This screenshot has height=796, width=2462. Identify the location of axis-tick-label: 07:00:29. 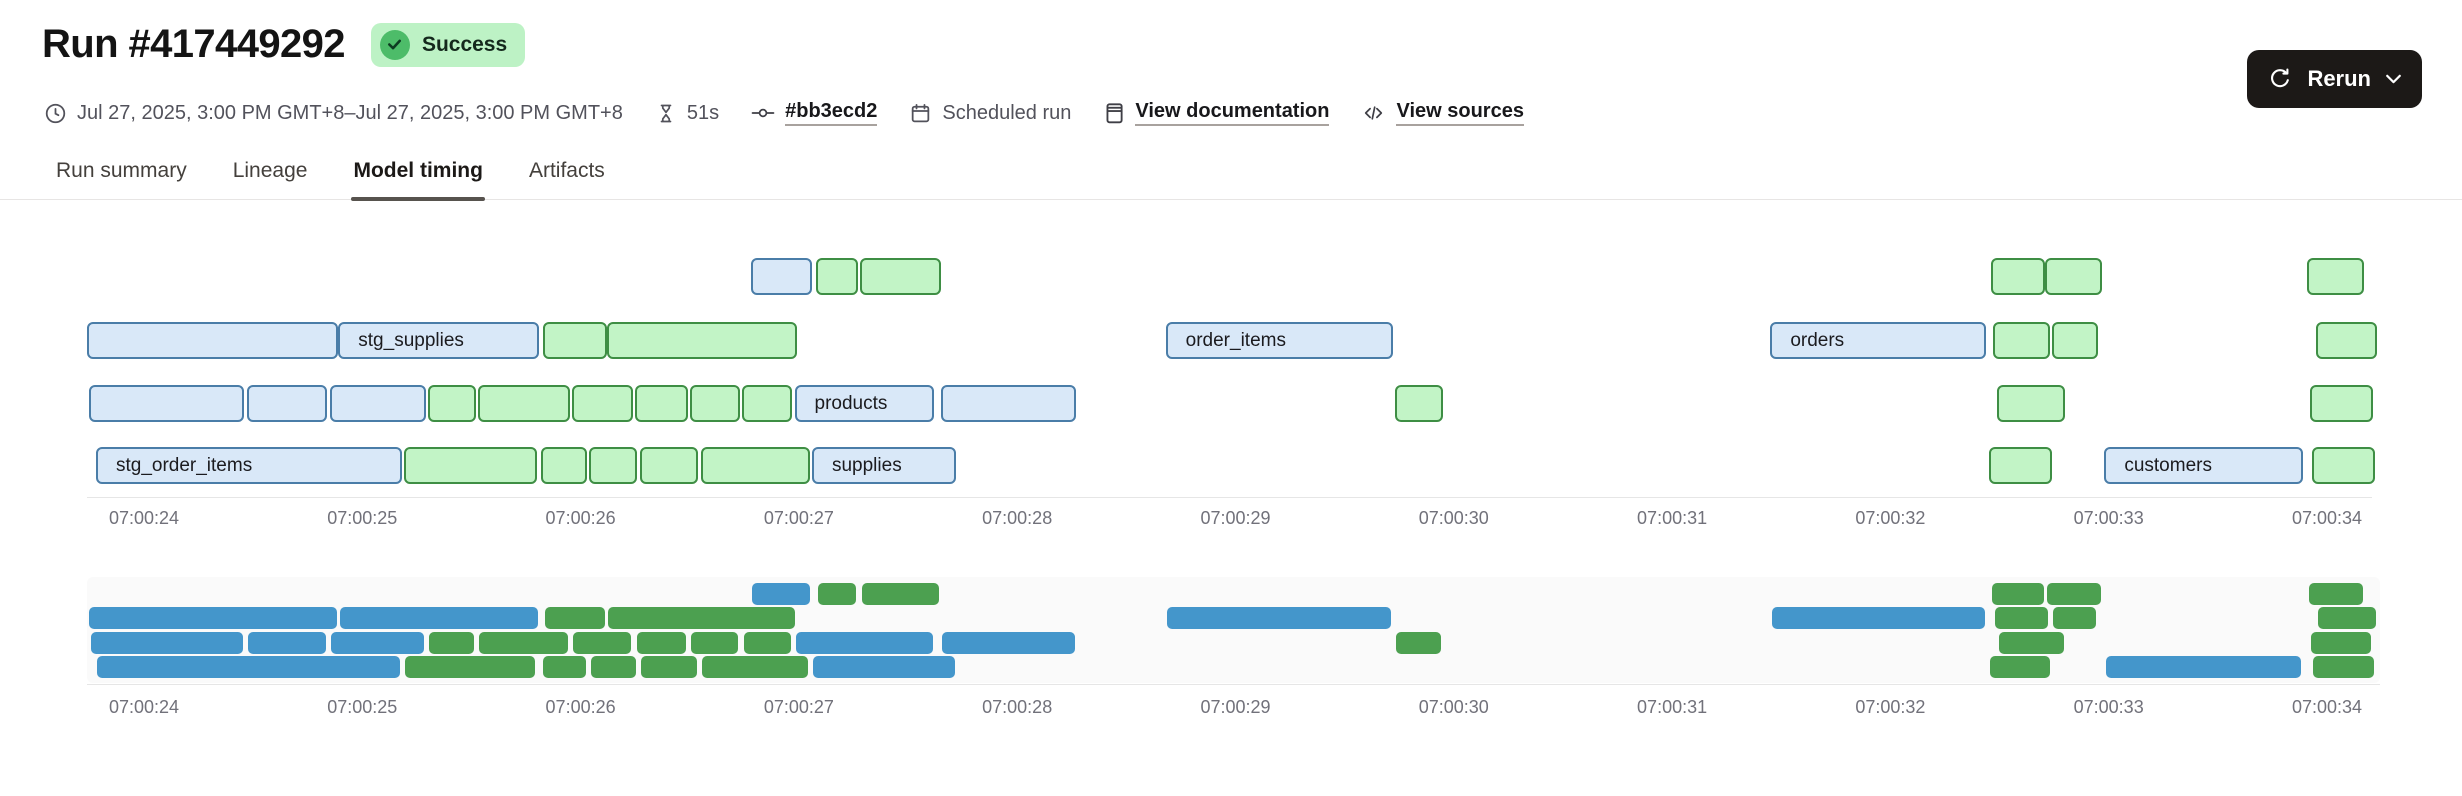
(1235, 518).